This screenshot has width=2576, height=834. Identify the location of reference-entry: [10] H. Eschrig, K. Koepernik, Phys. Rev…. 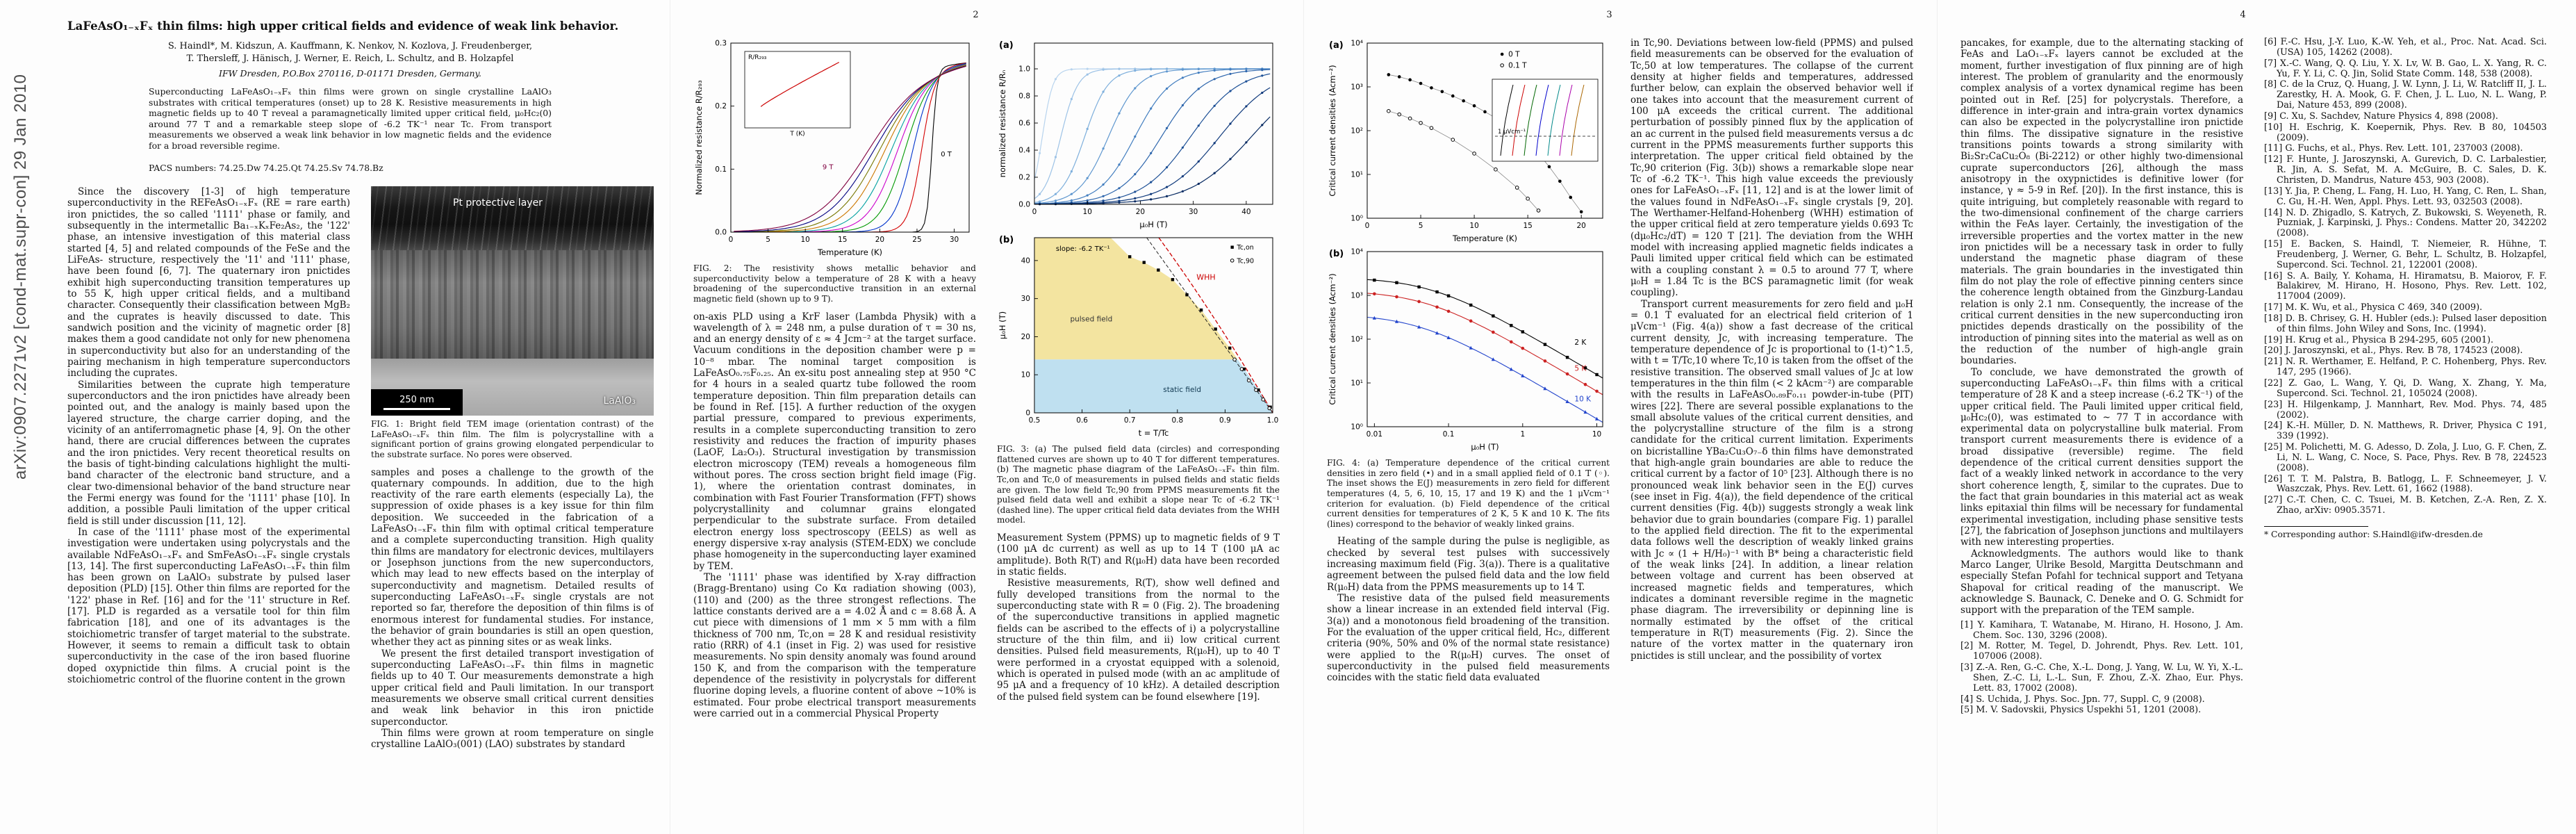
(2406, 132).